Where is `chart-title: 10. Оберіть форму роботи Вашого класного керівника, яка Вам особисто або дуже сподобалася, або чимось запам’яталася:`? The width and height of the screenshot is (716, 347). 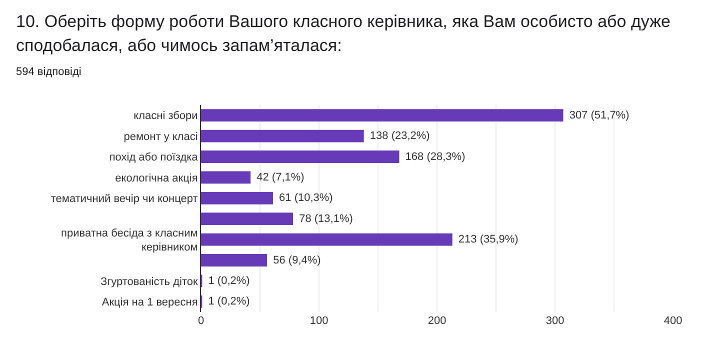
chart-title: 10. Оберіть форму роботи Вашого класного керівника, яка Вам особисто або дуже сподобалася, або чимось запам’яталася: is located at coordinates (344, 34).